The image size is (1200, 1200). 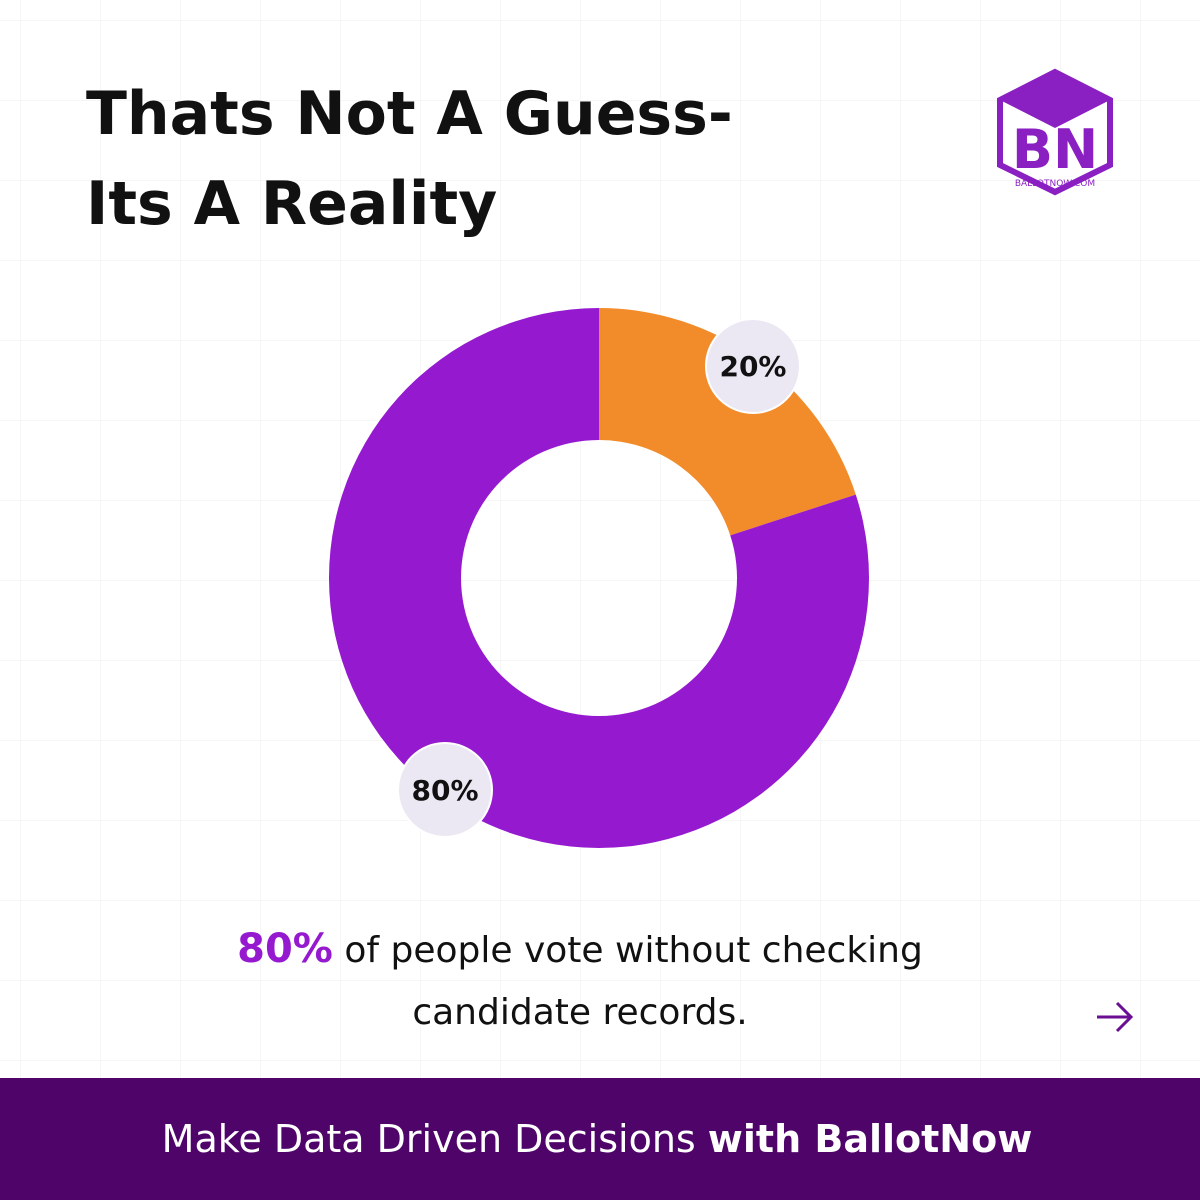 What do you see at coordinates (727, 422) in the screenshot?
I see `donut-segment` at bounding box center [727, 422].